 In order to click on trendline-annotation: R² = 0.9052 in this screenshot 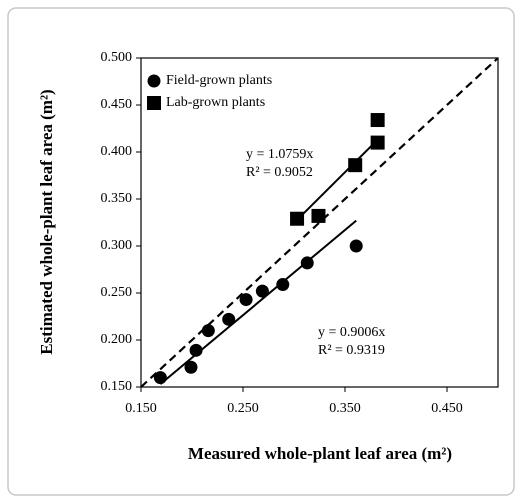, I will do `click(279, 172)`.